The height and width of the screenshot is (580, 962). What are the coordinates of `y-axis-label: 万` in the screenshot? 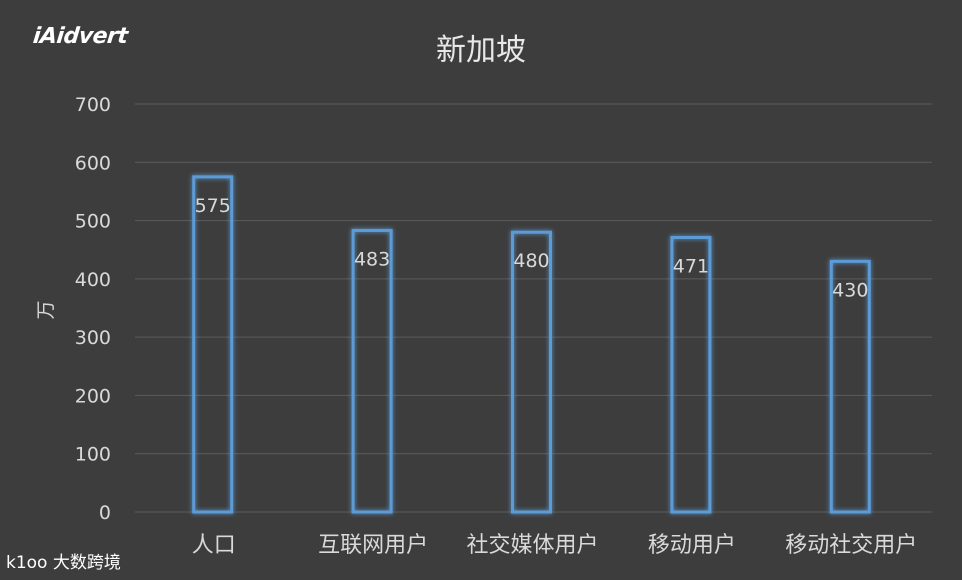 It's located at (46, 309).